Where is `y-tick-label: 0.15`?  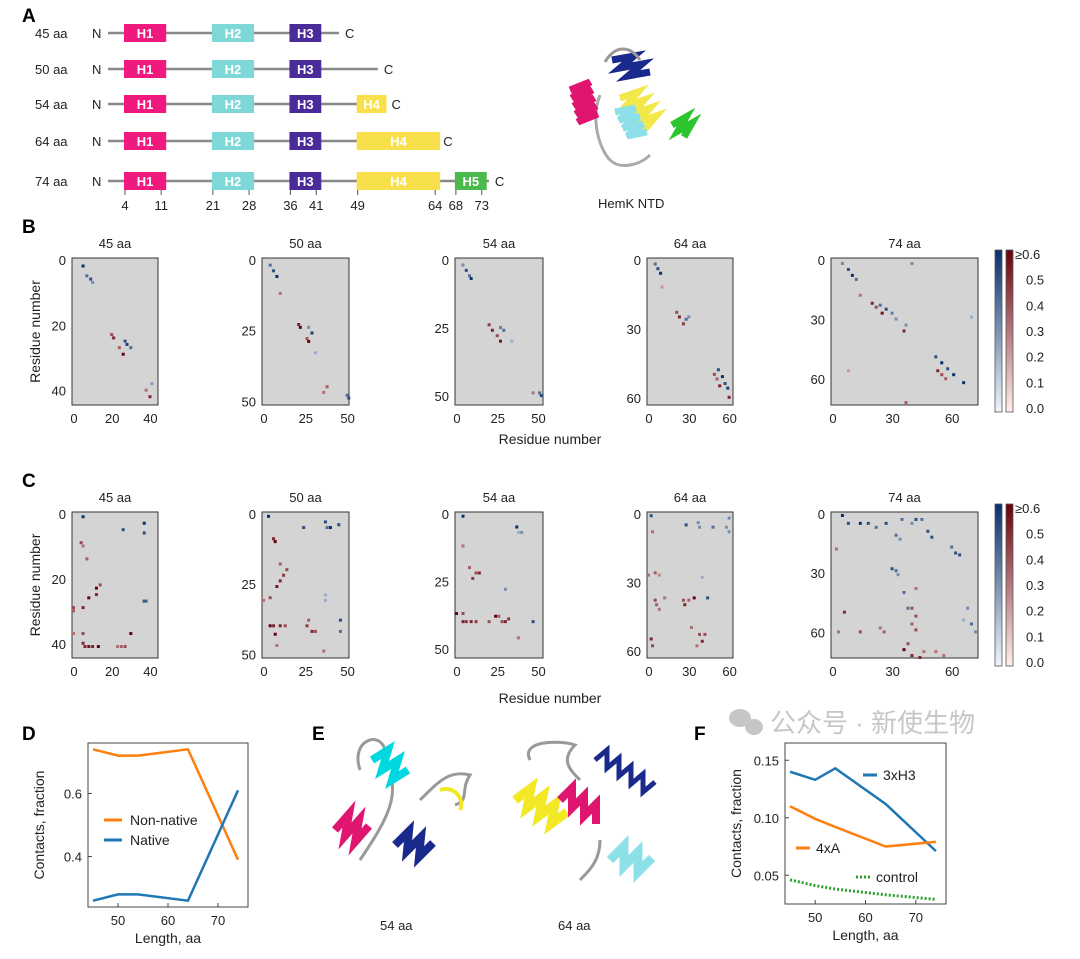
y-tick-label: 0.15 is located at coordinates (766, 760).